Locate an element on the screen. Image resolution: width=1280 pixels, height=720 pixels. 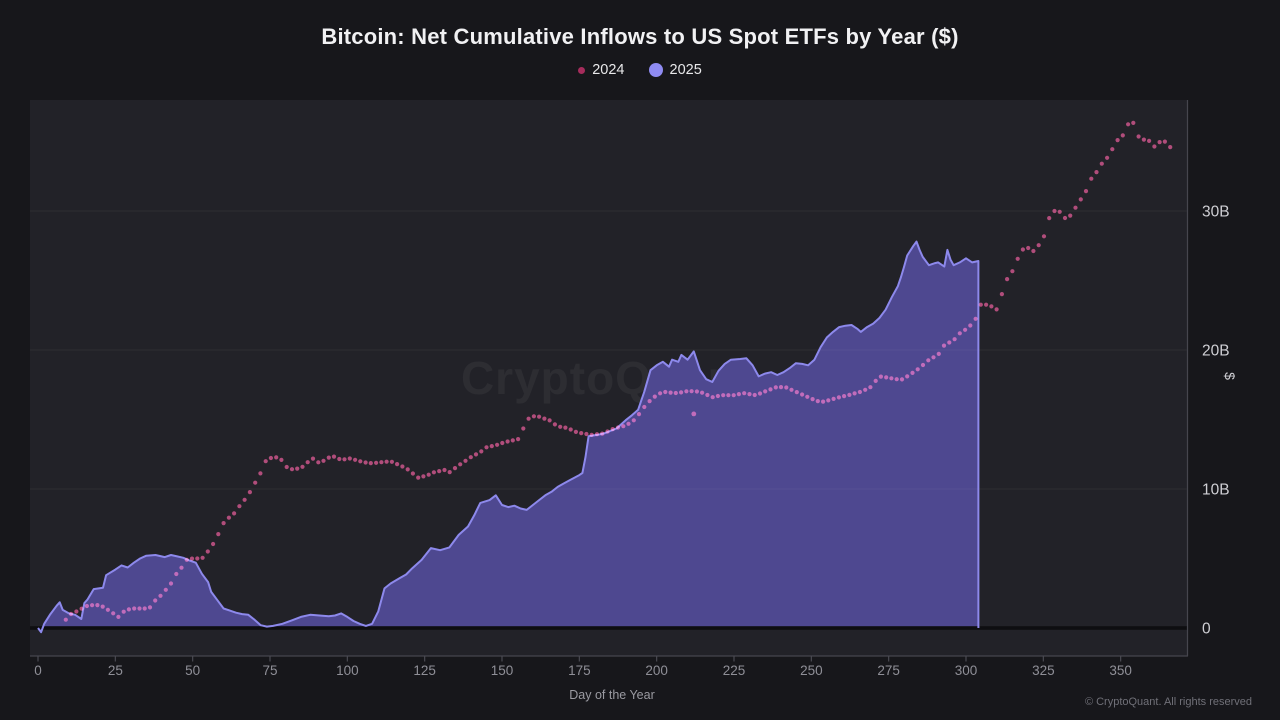
x-tick-label: 100 is located at coordinates (347, 670).